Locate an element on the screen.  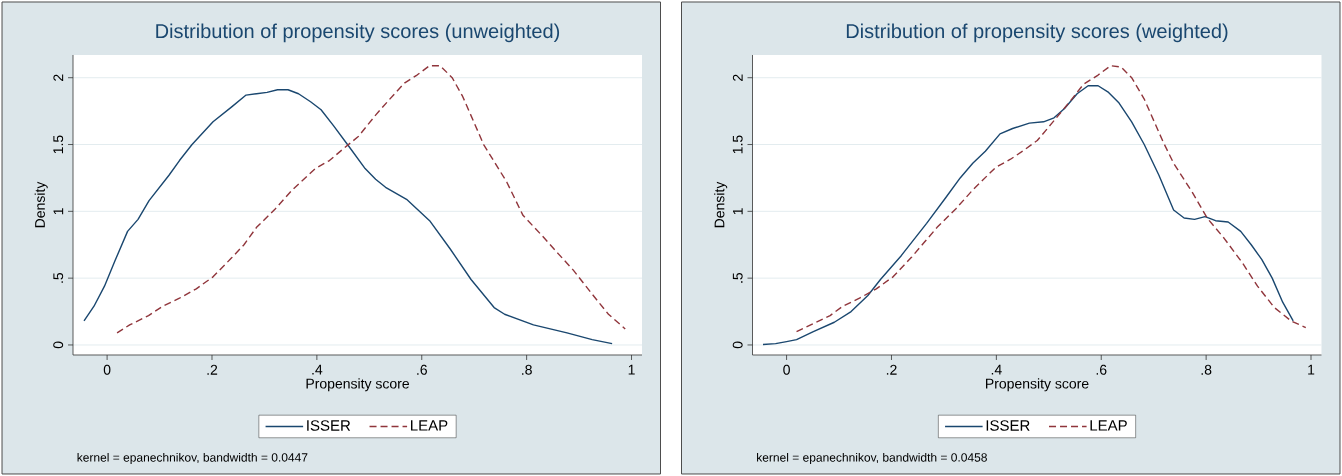
chart-title: Distribution of propensity scores (weighted) is located at coordinates (1037, 33).